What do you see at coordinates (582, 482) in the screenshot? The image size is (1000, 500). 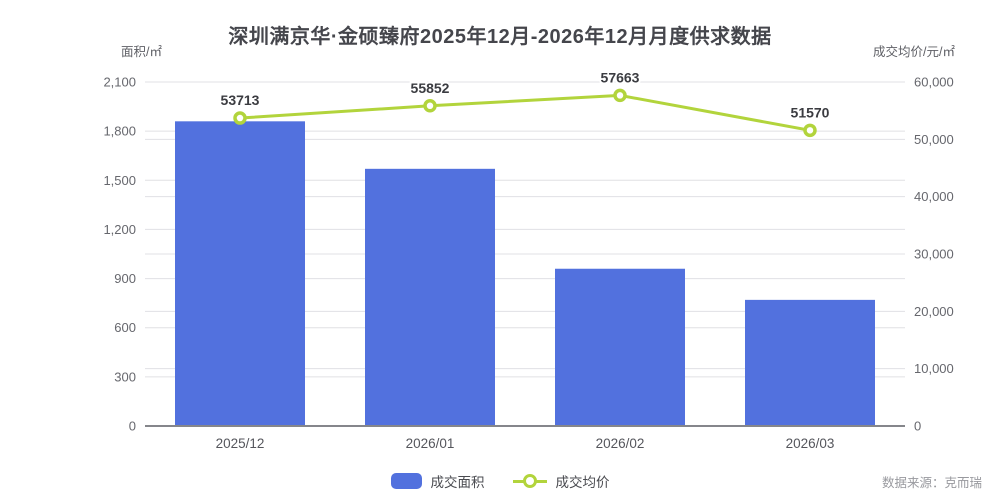 I see `legend-line-label: 成交均价` at bounding box center [582, 482].